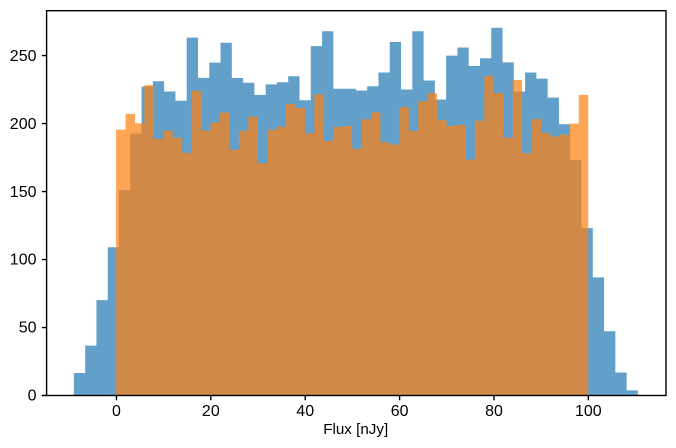  I want to click on svg-text: Flux [nJy], so click(355, 429).